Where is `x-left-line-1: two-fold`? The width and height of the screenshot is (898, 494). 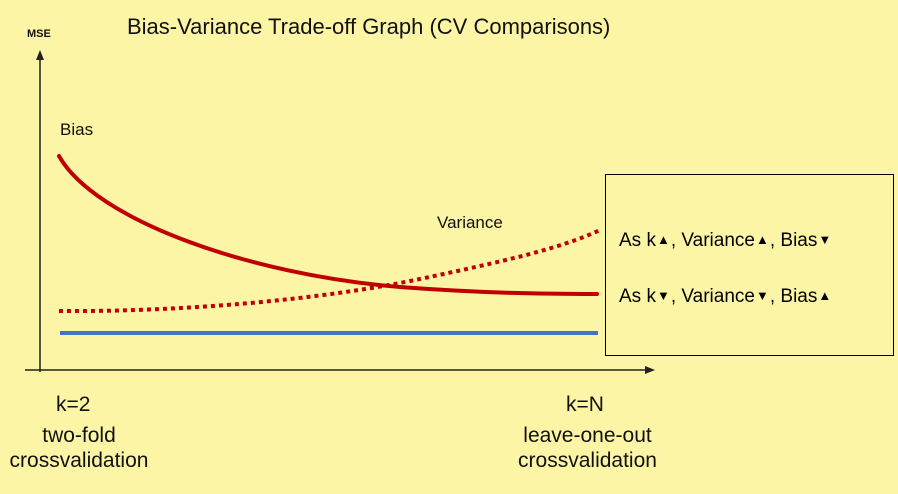
x-left-line-1: two-fold is located at coordinates (79, 435).